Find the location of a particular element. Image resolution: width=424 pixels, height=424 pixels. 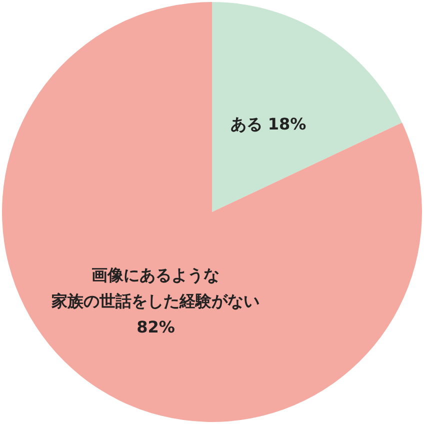

data-label: 82% is located at coordinates (155, 326).